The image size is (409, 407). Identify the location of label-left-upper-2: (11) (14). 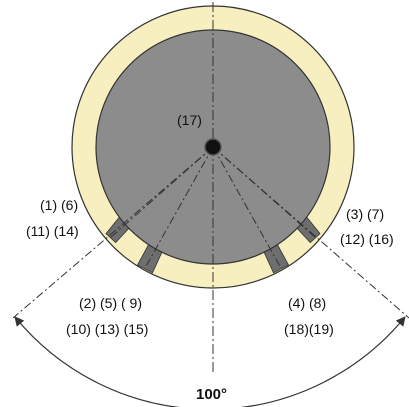
(52, 231).